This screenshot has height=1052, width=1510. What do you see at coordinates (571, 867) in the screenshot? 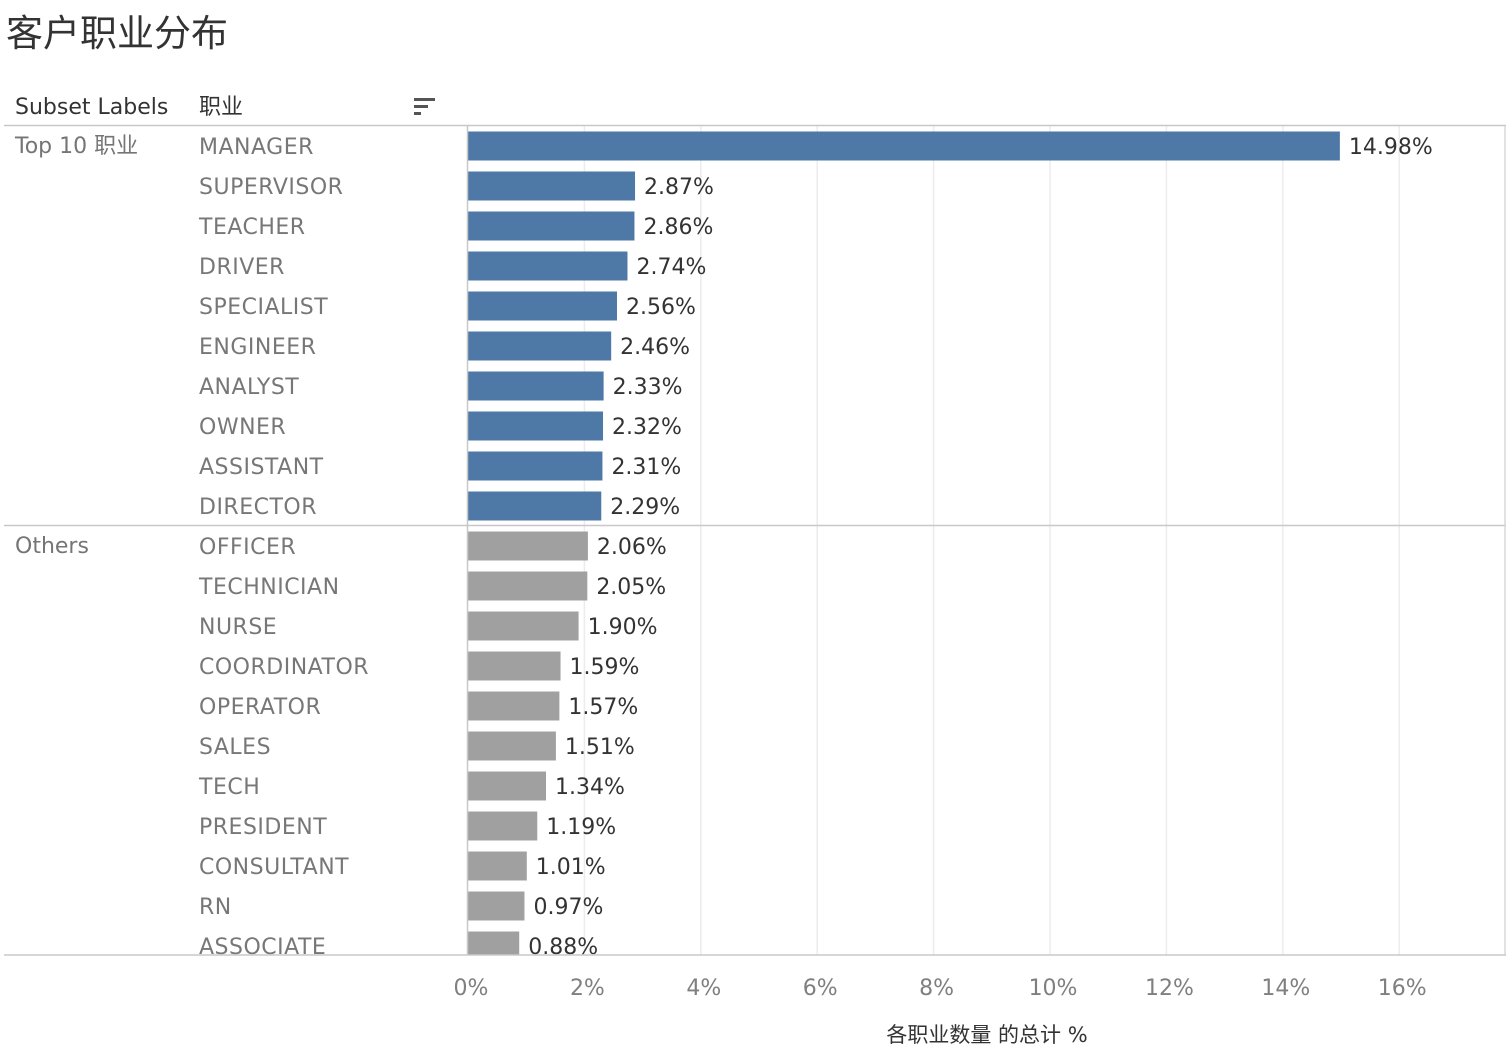
I see `value-label-consultant: 1.01%` at bounding box center [571, 867].